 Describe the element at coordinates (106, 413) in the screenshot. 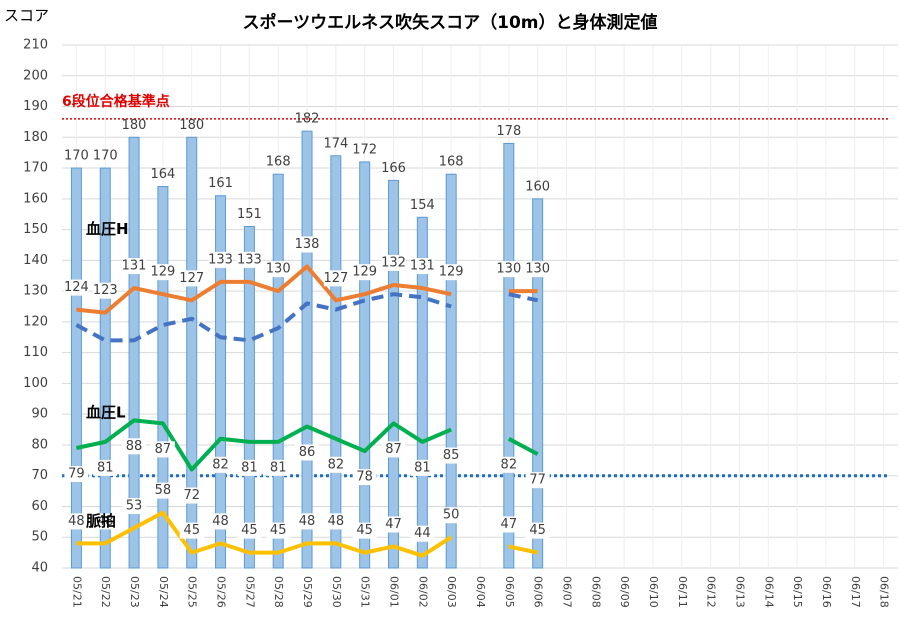

I see `series-label: 血圧L` at that location.